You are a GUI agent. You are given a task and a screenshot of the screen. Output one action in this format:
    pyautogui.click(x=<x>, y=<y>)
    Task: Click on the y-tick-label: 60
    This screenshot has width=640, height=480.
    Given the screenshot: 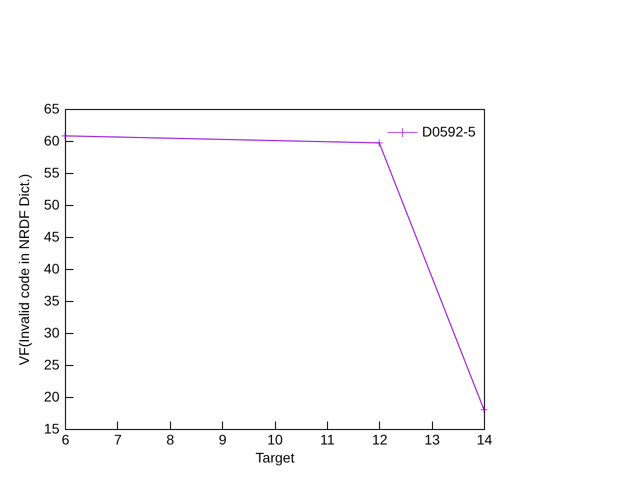 What is the action you would take?
    pyautogui.click(x=52, y=140)
    